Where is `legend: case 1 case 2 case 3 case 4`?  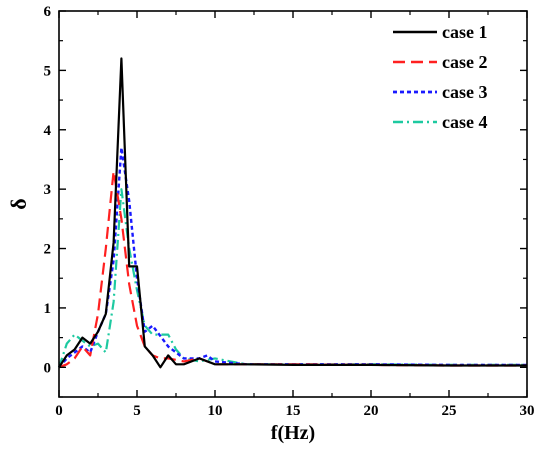 legend: case 1 case 2 case 3 case 4 is located at coordinates (440, 77).